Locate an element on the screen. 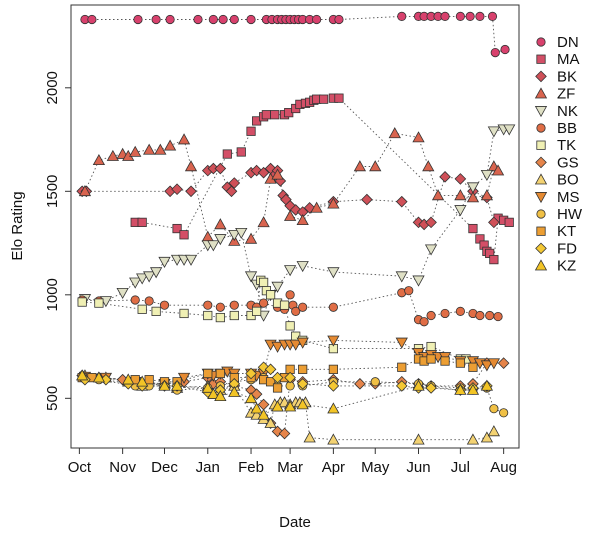 Image resolution: width=596 pixels, height=536 pixels. data-point-ms is located at coordinates (295, 345).